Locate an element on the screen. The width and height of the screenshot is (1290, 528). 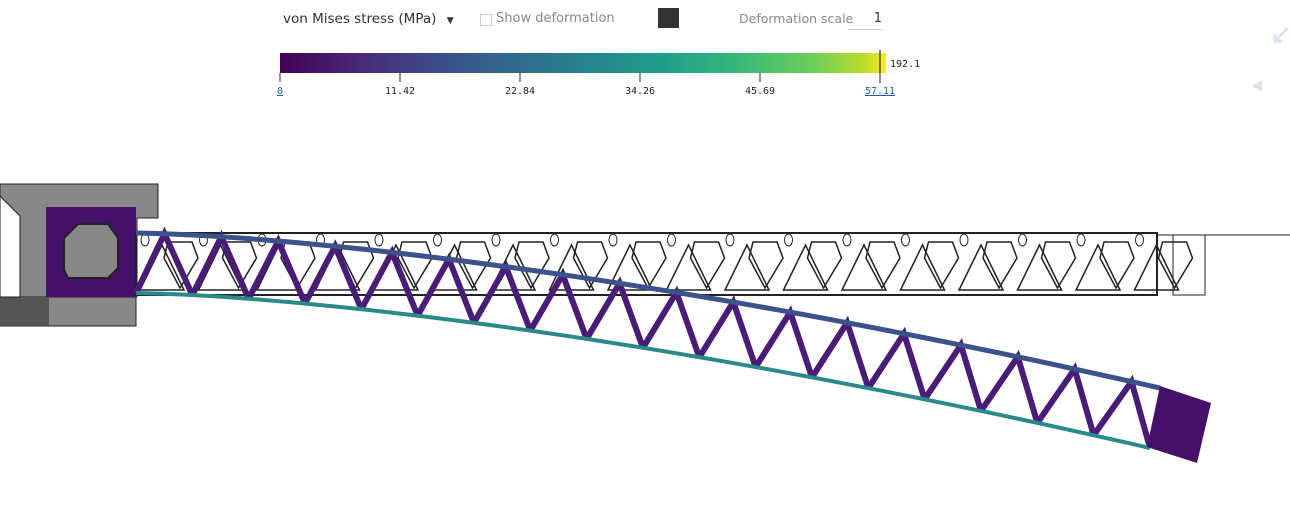
undeformed-beam is located at coordinates (646, 264).